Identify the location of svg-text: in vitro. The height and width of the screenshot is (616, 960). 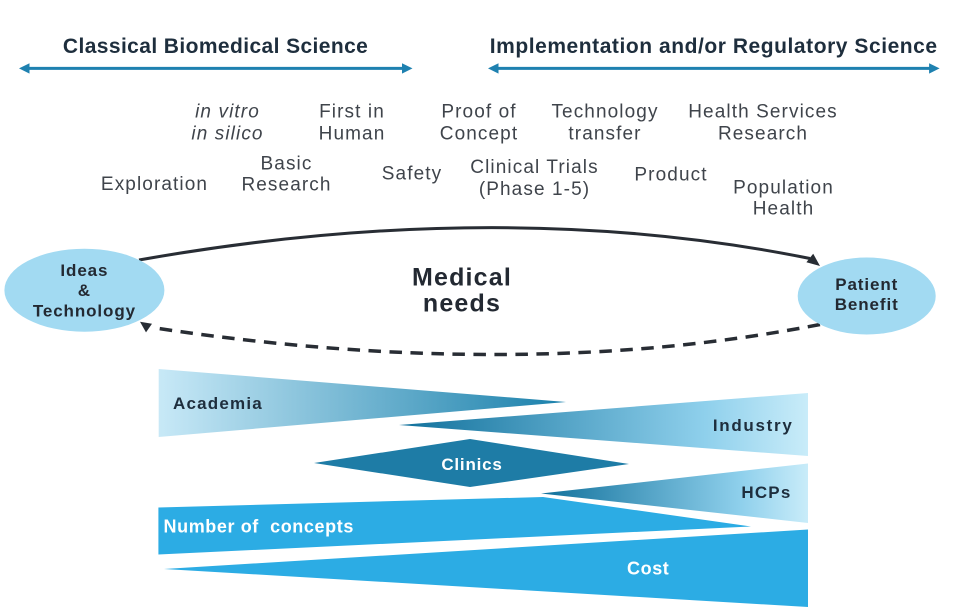
(227, 112).